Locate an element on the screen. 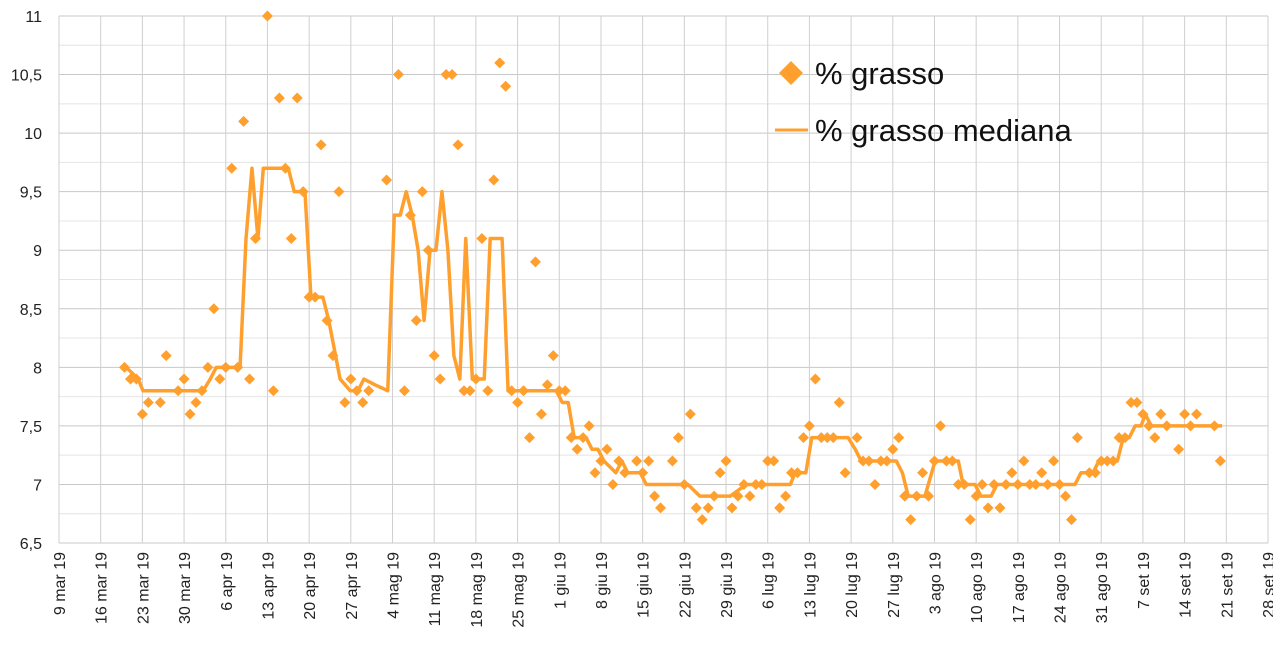 The image size is (1273, 664). y-tick-label: 7,5 is located at coordinates (31, 427).